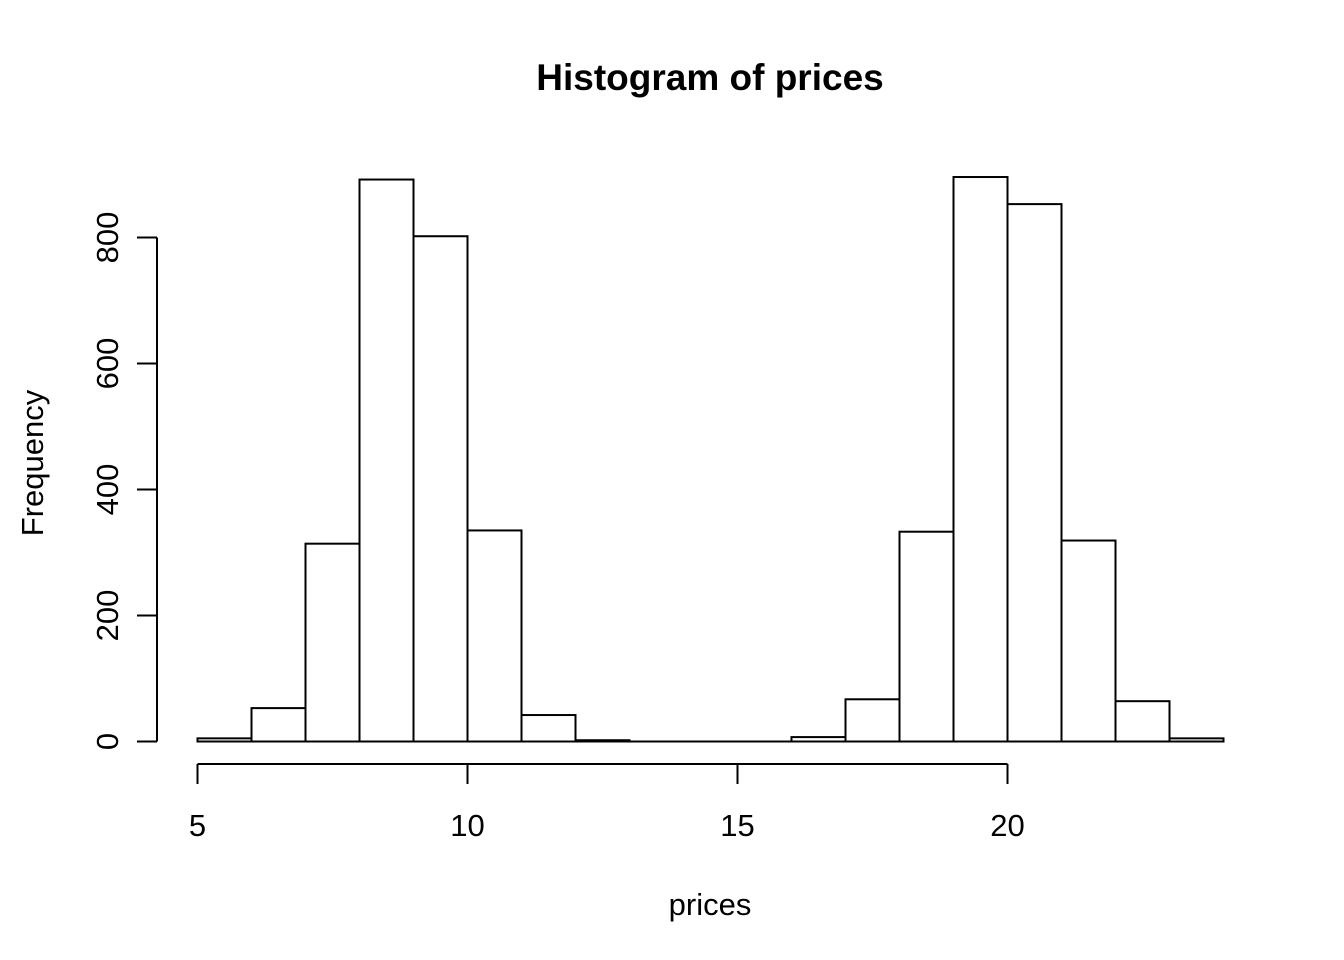 Image resolution: width=1344 pixels, height=960 pixels. I want to click on chart-title: Histogram of prices, so click(710, 77).